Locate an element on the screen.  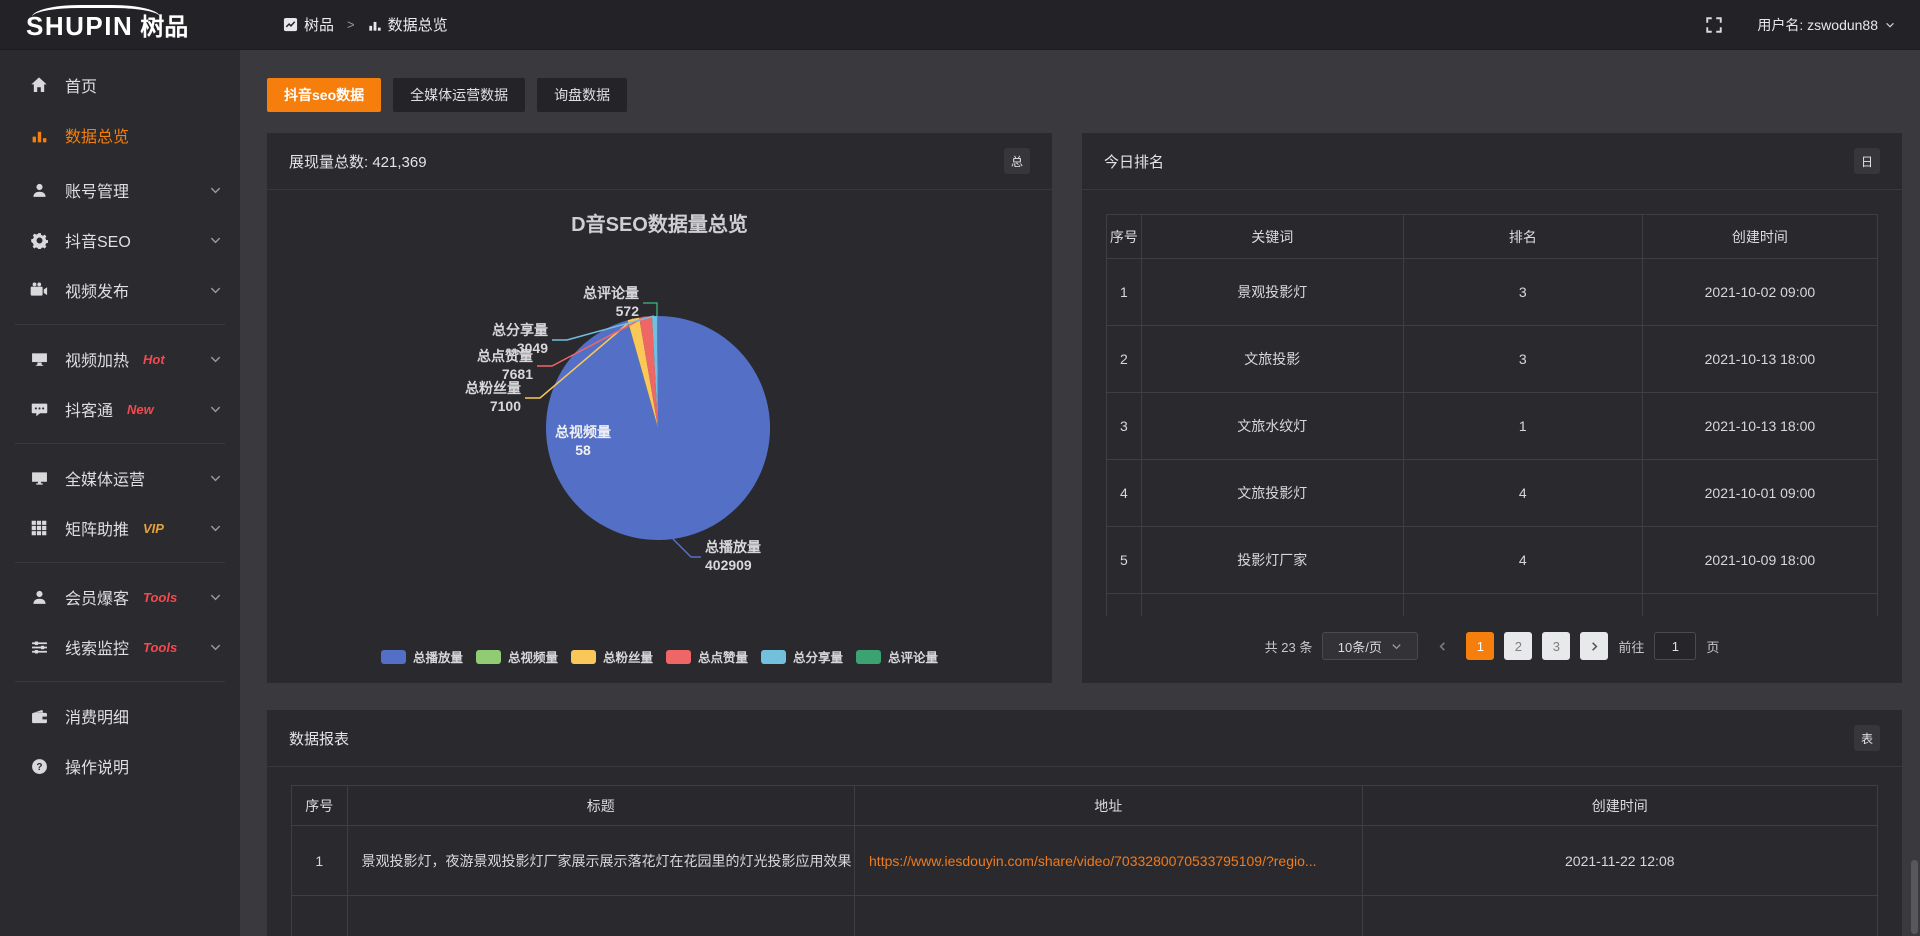
sidebar-item-doukeTong: 抖客通 New is located at coordinates (120, 409).